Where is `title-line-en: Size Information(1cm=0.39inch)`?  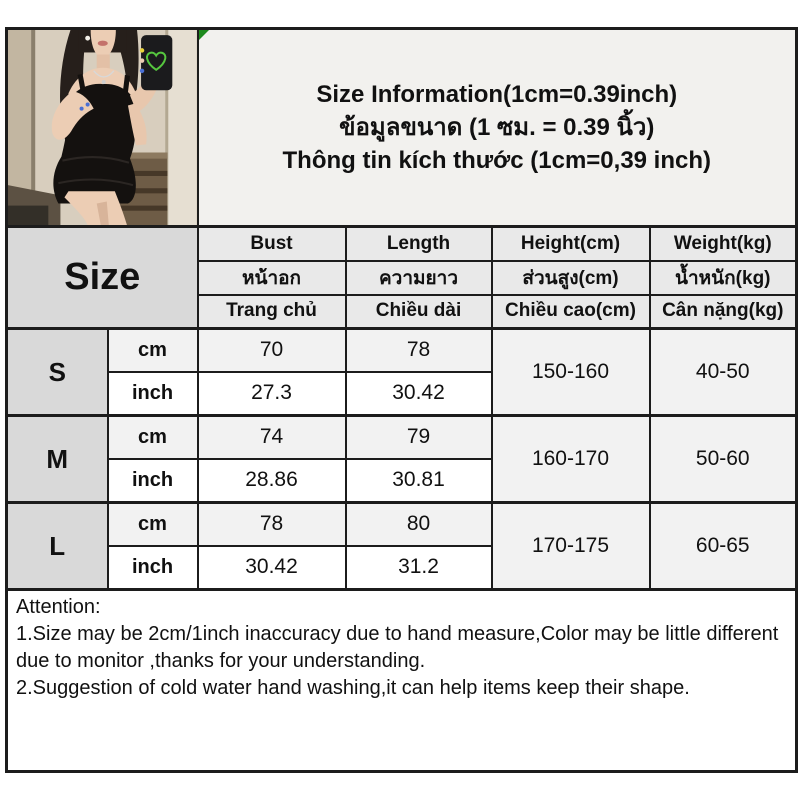
title-line-en: Size Information(1cm=0.39inch) is located at coordinates (497, 94).